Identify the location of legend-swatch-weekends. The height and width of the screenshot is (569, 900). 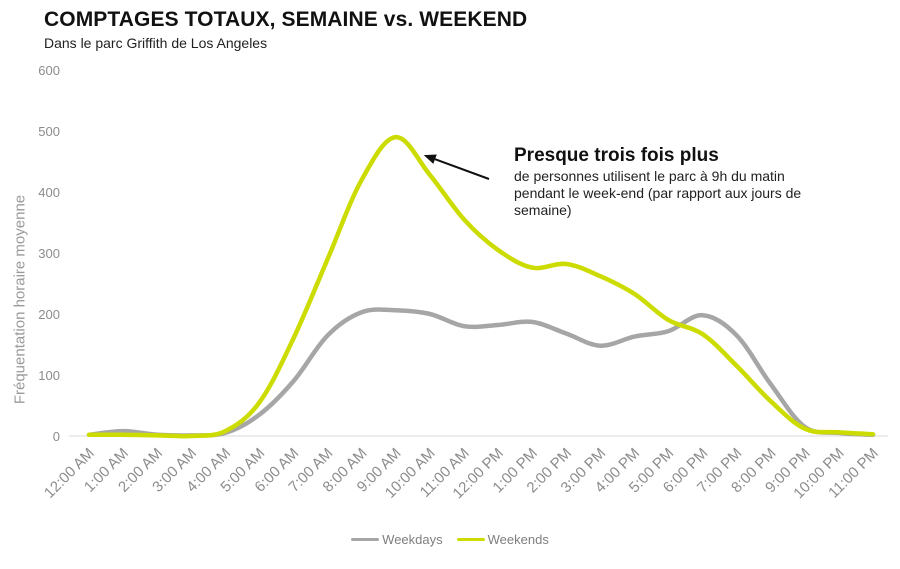
(470, 539).